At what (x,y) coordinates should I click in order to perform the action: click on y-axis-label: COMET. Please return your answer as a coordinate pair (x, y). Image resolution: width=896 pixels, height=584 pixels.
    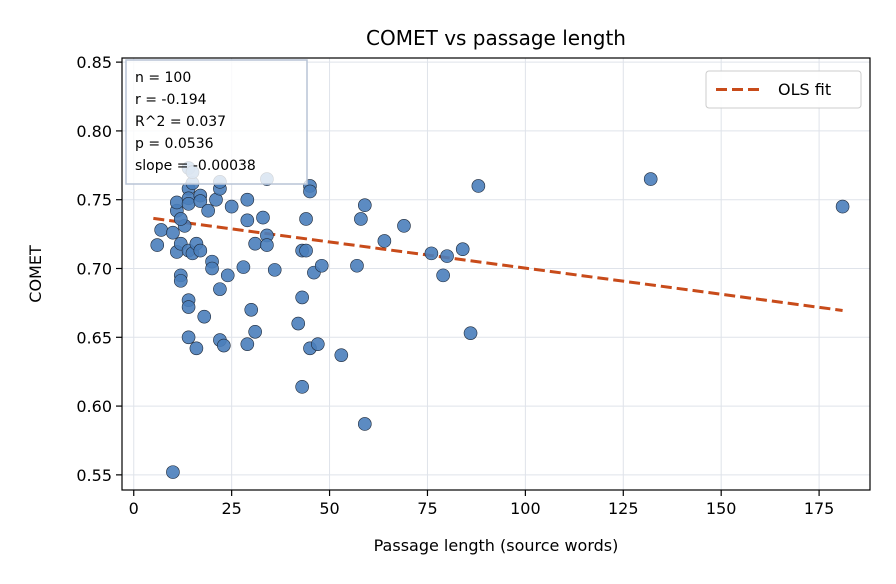
    Looking at the image, I should click on (35, 274).